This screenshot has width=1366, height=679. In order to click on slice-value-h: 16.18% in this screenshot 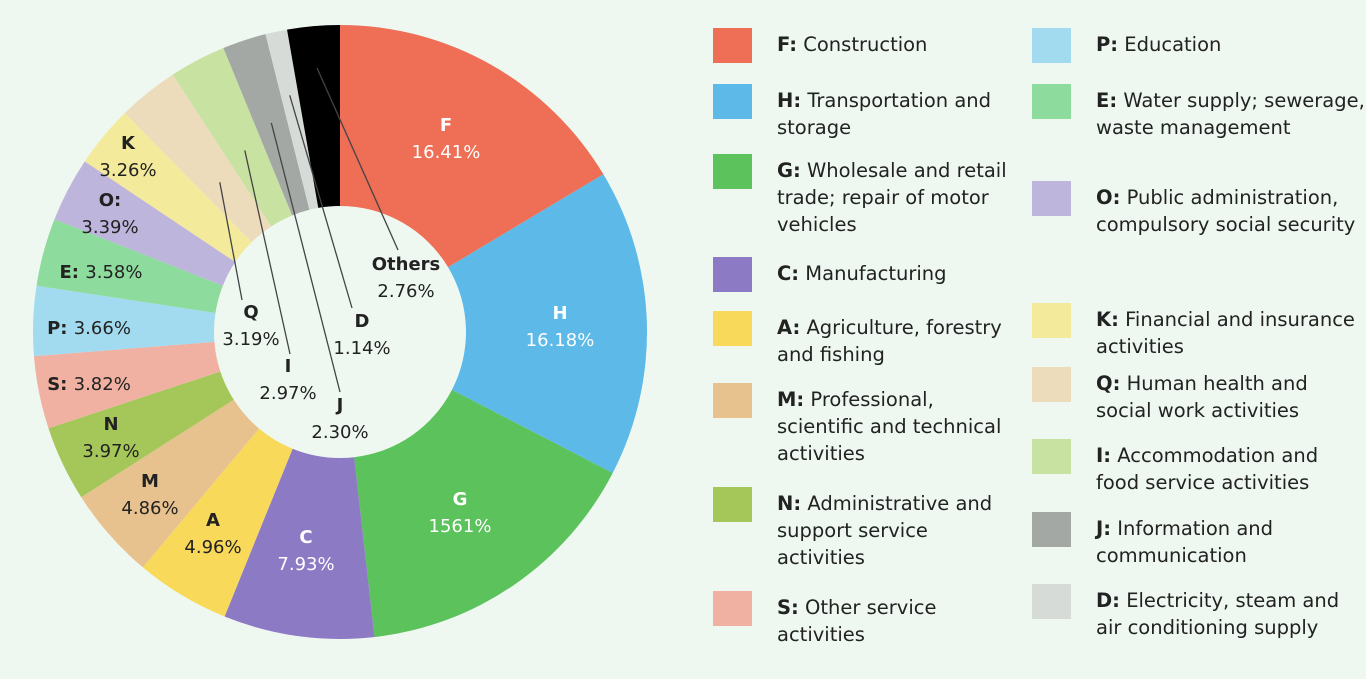, I will do `click(560, 340)`.